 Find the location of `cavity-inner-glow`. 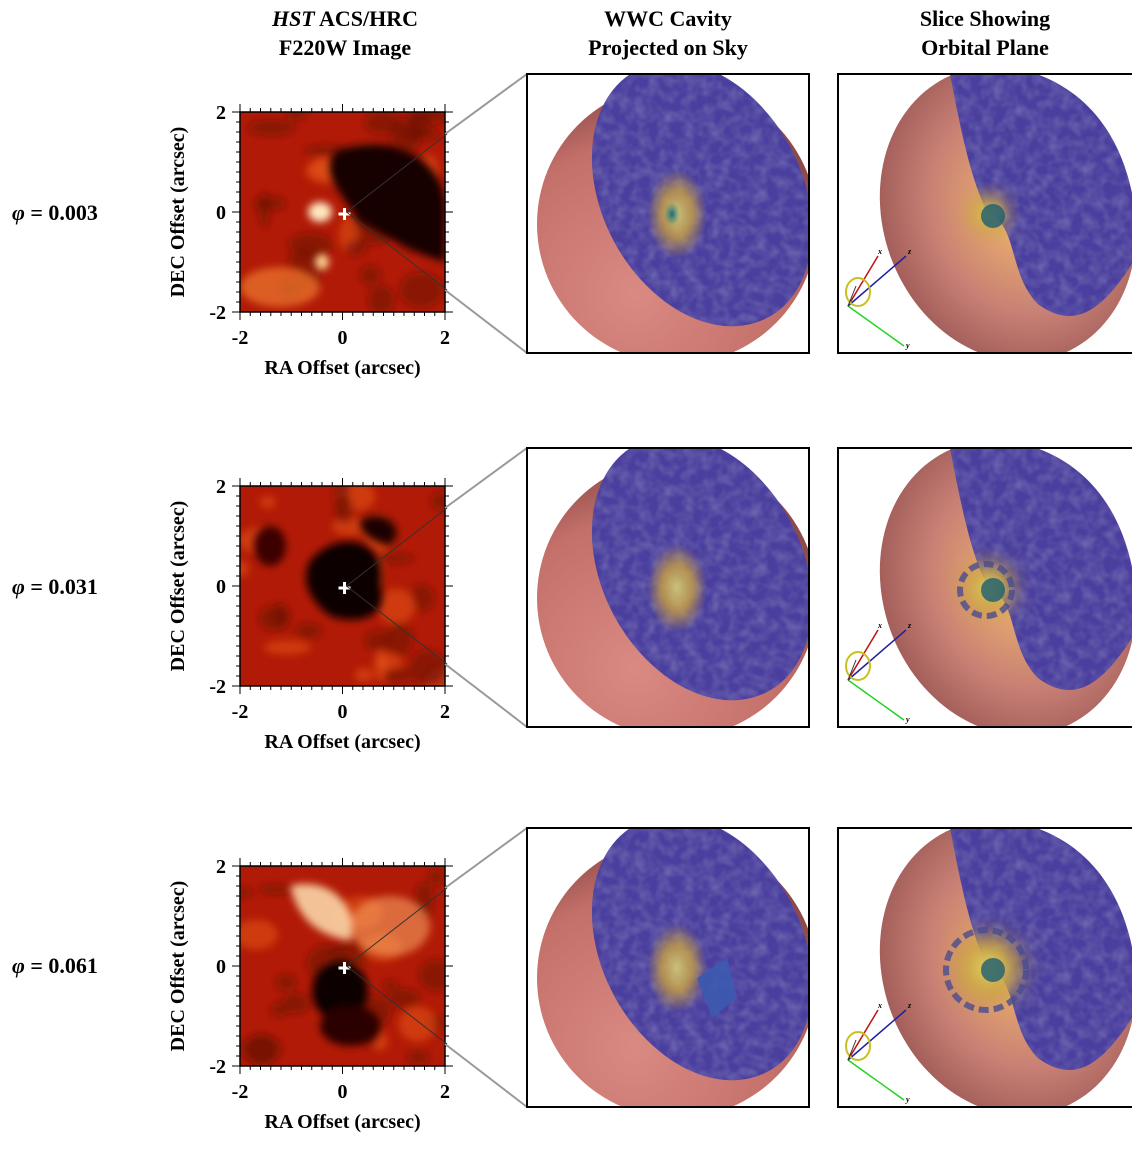

cavity-inner-glow is located at coordinates (677, 588).